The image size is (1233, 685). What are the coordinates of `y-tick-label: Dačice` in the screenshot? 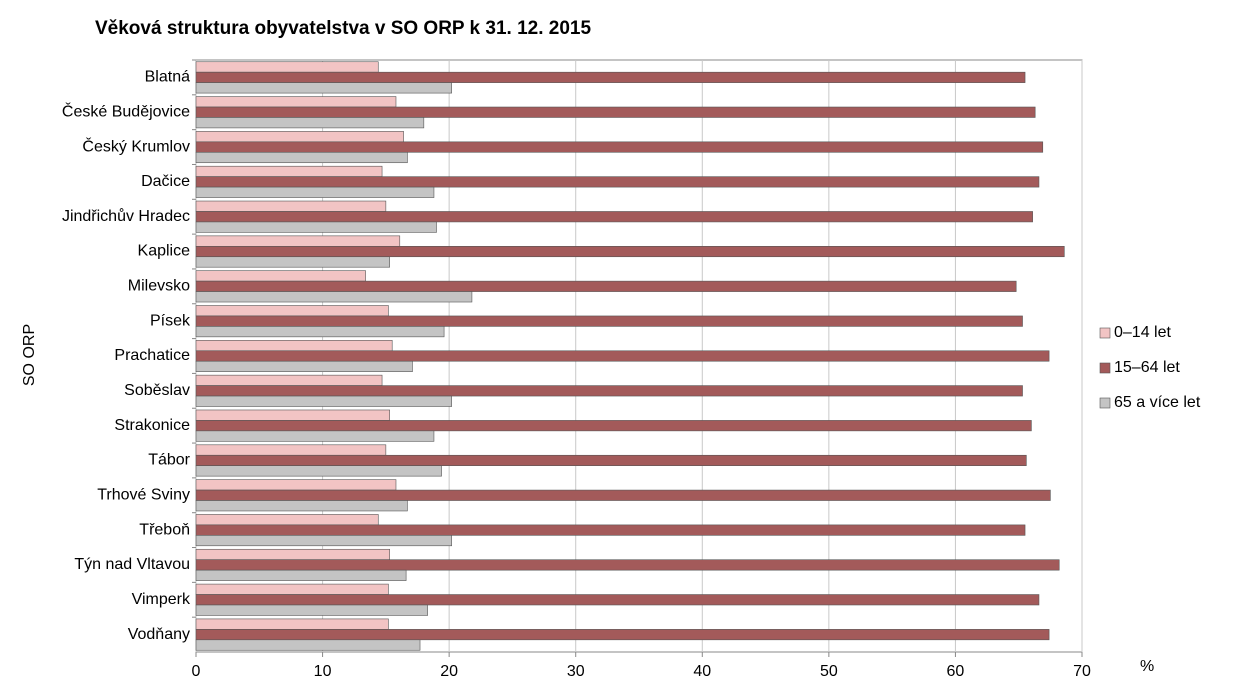 It's located at (165, 181).